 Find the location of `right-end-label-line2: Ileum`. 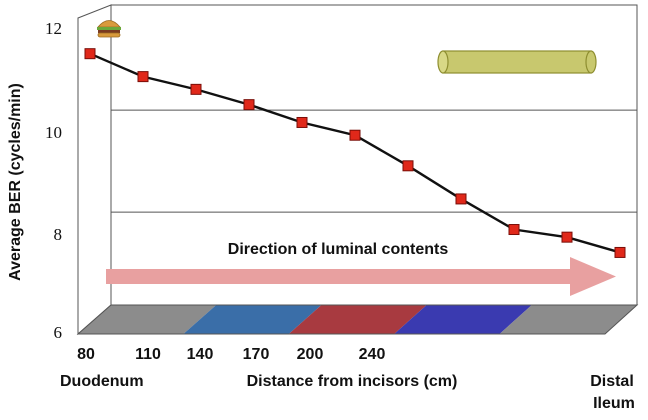

right-end-label-line2: Ileum is located at coordinates (614, 403).